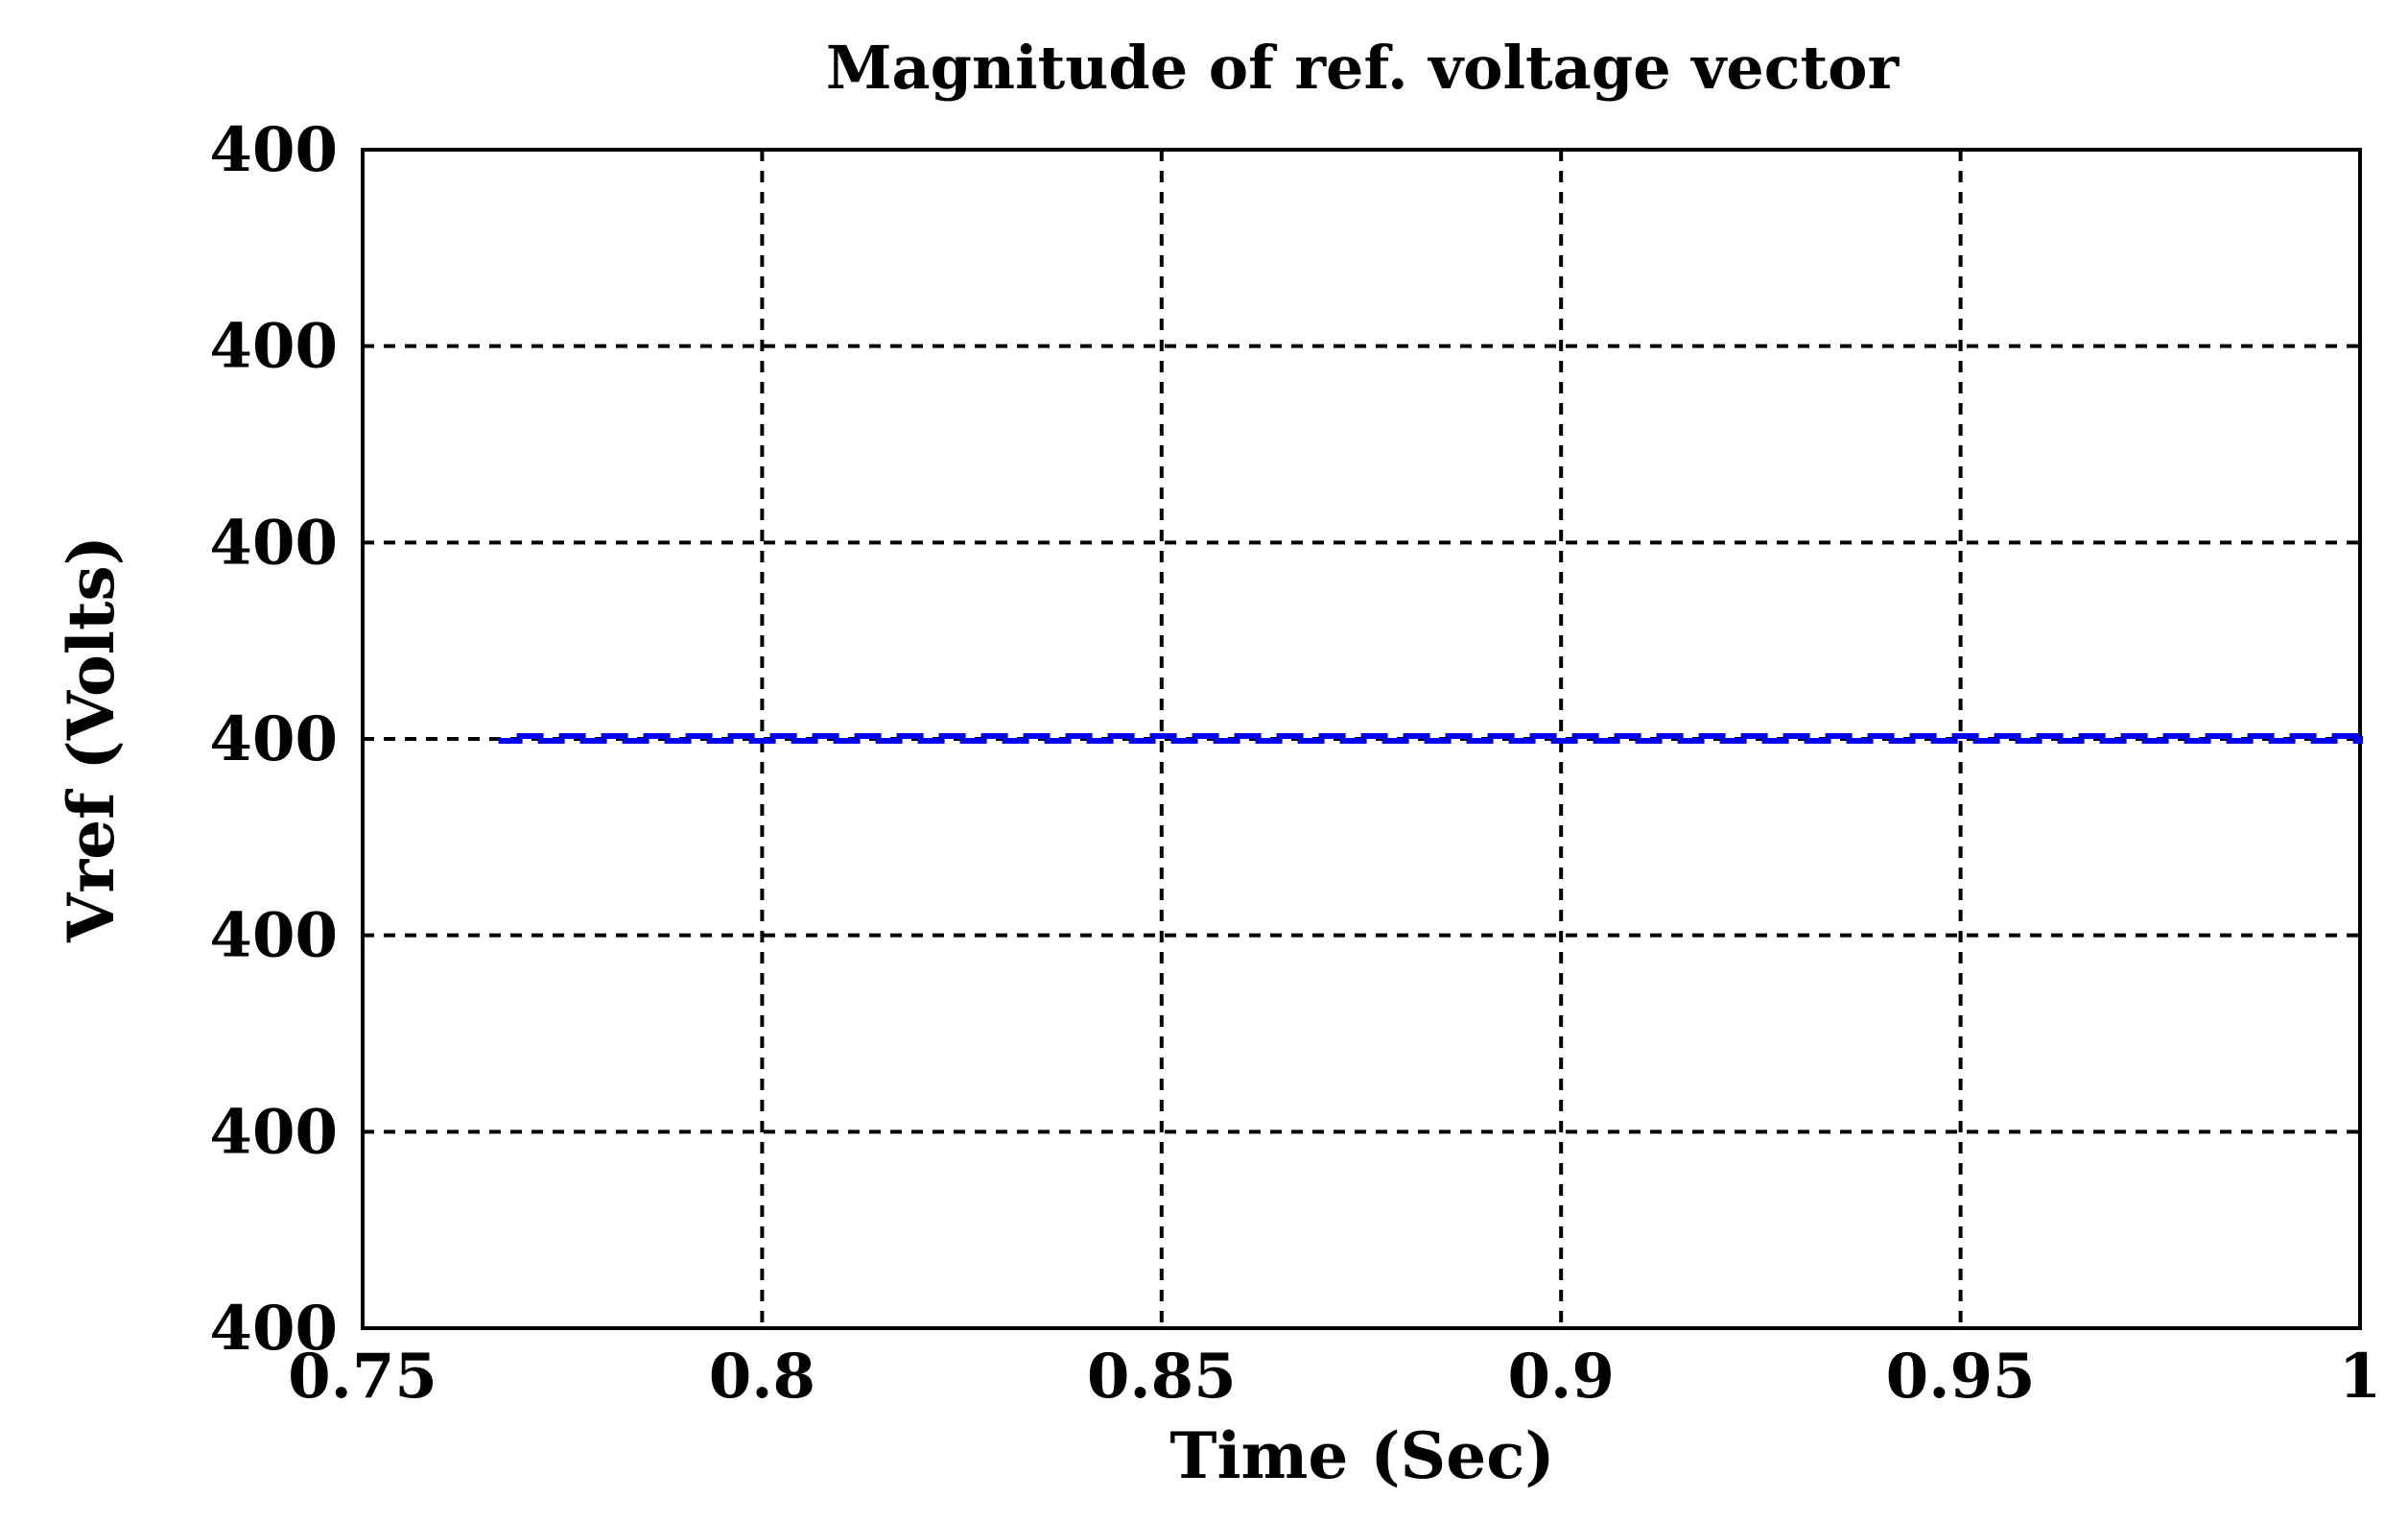 The image size is (2408, 1522). Describe the element at coordinates (1961, 1377) in the screenshot. I see `x-tick-label: 0.95` at that location.